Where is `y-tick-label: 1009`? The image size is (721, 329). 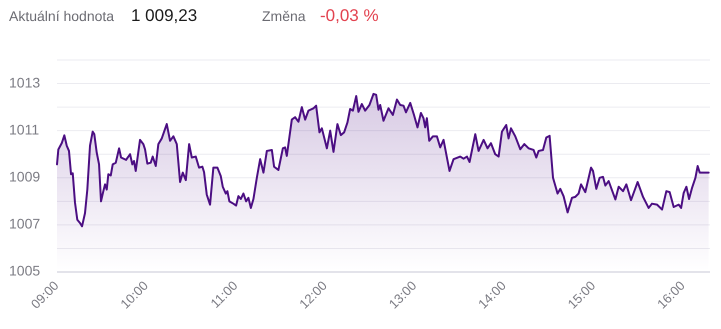 y-tick-label: 1009 is located at coordinates (24, 176).